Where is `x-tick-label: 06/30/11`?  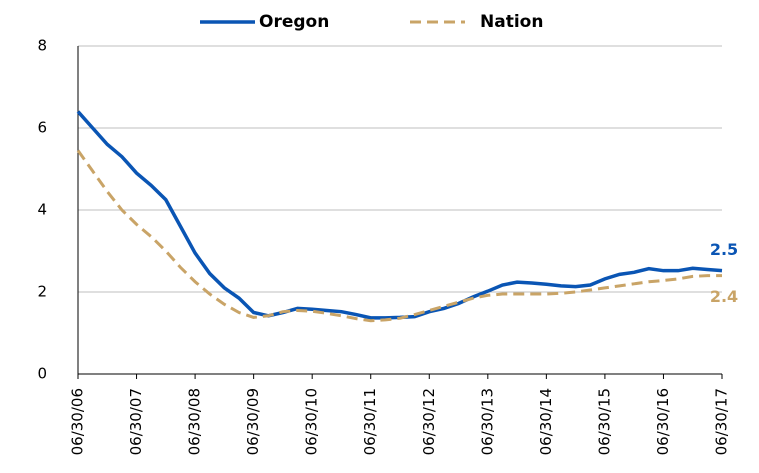
x-tick-label: 06/30/11 is located at coordinates (370, 421).